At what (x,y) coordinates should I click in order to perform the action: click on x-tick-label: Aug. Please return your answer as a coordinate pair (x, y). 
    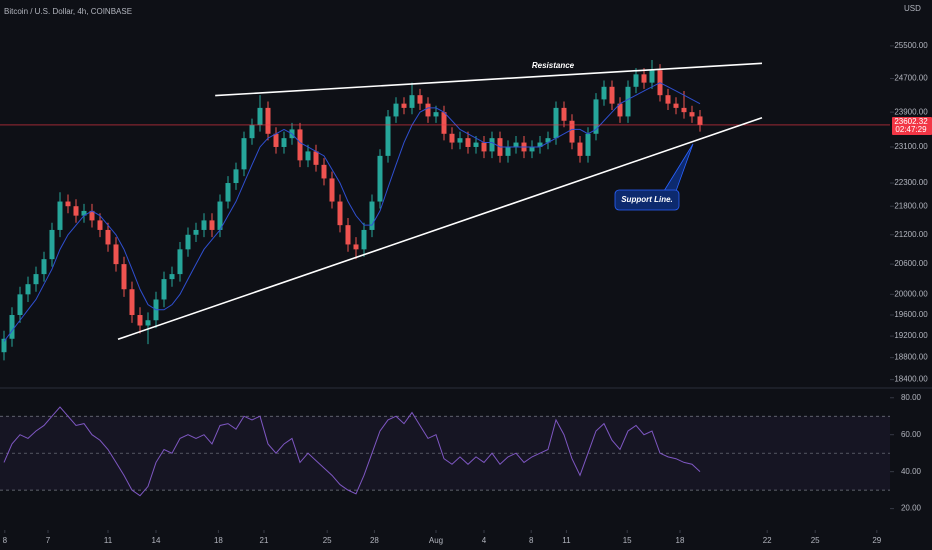
    Looking at the image, I should click on (436, 540).